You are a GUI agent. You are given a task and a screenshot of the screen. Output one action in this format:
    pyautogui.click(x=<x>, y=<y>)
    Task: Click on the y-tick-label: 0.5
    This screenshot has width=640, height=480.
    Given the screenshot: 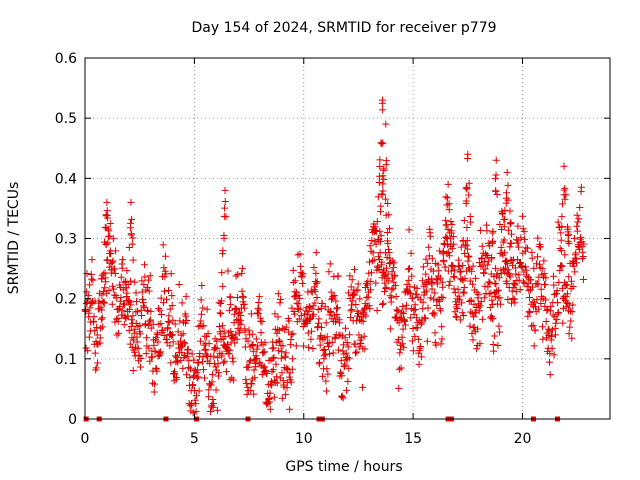 What is the action you would take?
    pyautogui.click(x=66, y=119)
    